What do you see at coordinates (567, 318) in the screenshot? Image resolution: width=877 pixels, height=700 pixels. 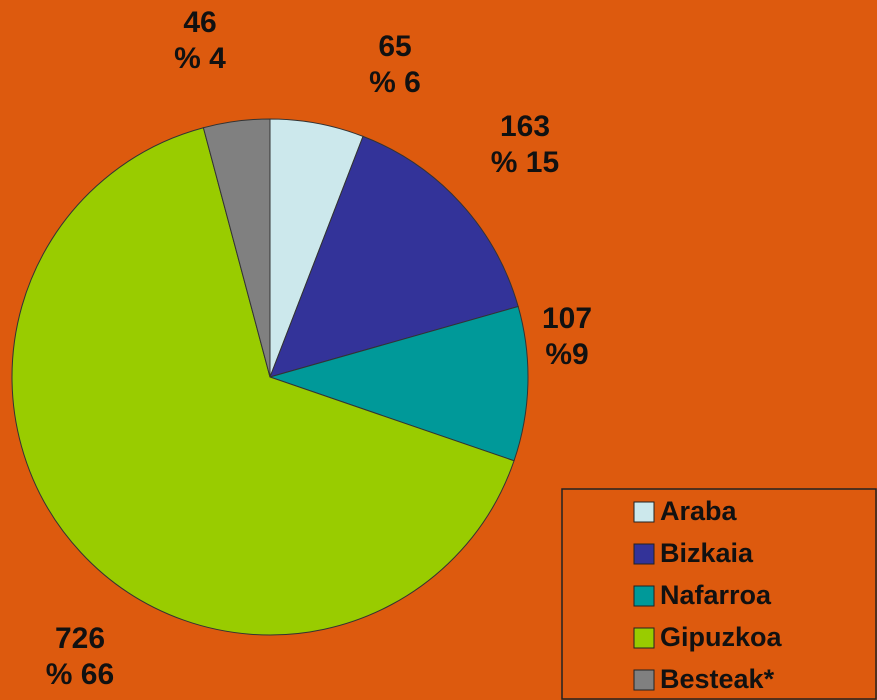 I see `data-label: 107` at bounding box center [567, 318].